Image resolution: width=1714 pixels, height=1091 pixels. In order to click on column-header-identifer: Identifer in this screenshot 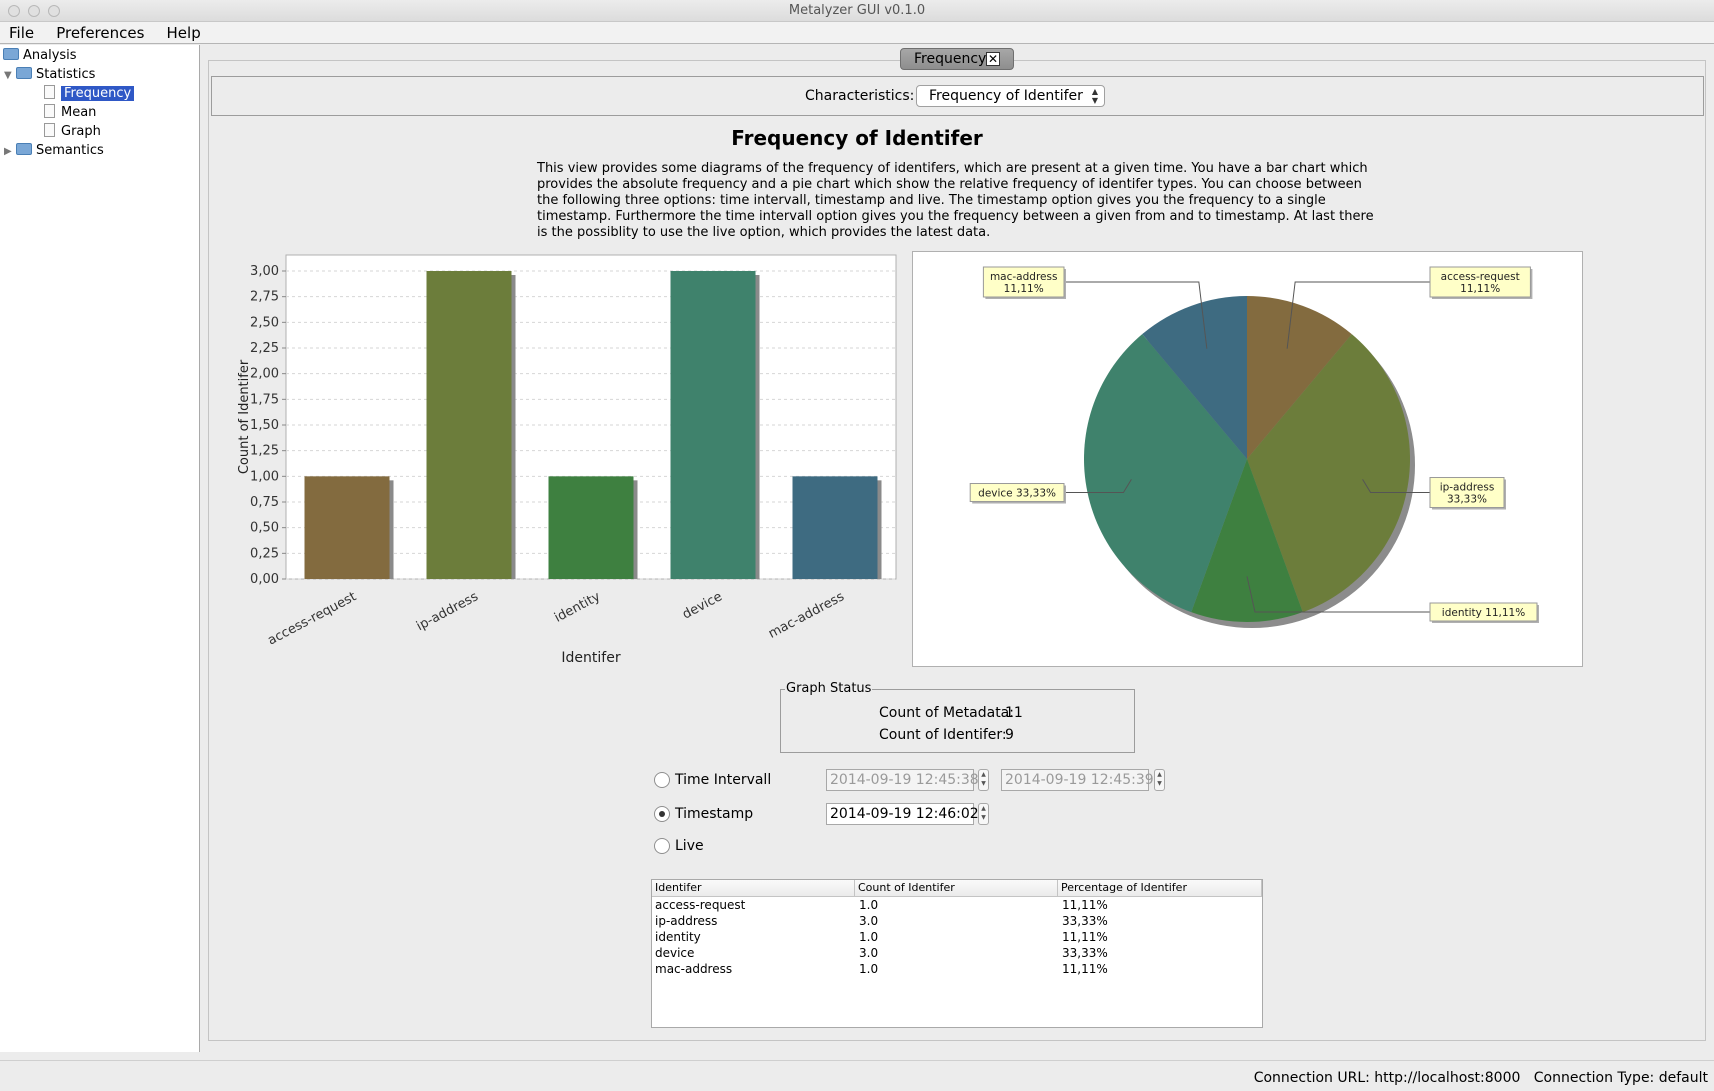, I will do `click(753, 888)`.